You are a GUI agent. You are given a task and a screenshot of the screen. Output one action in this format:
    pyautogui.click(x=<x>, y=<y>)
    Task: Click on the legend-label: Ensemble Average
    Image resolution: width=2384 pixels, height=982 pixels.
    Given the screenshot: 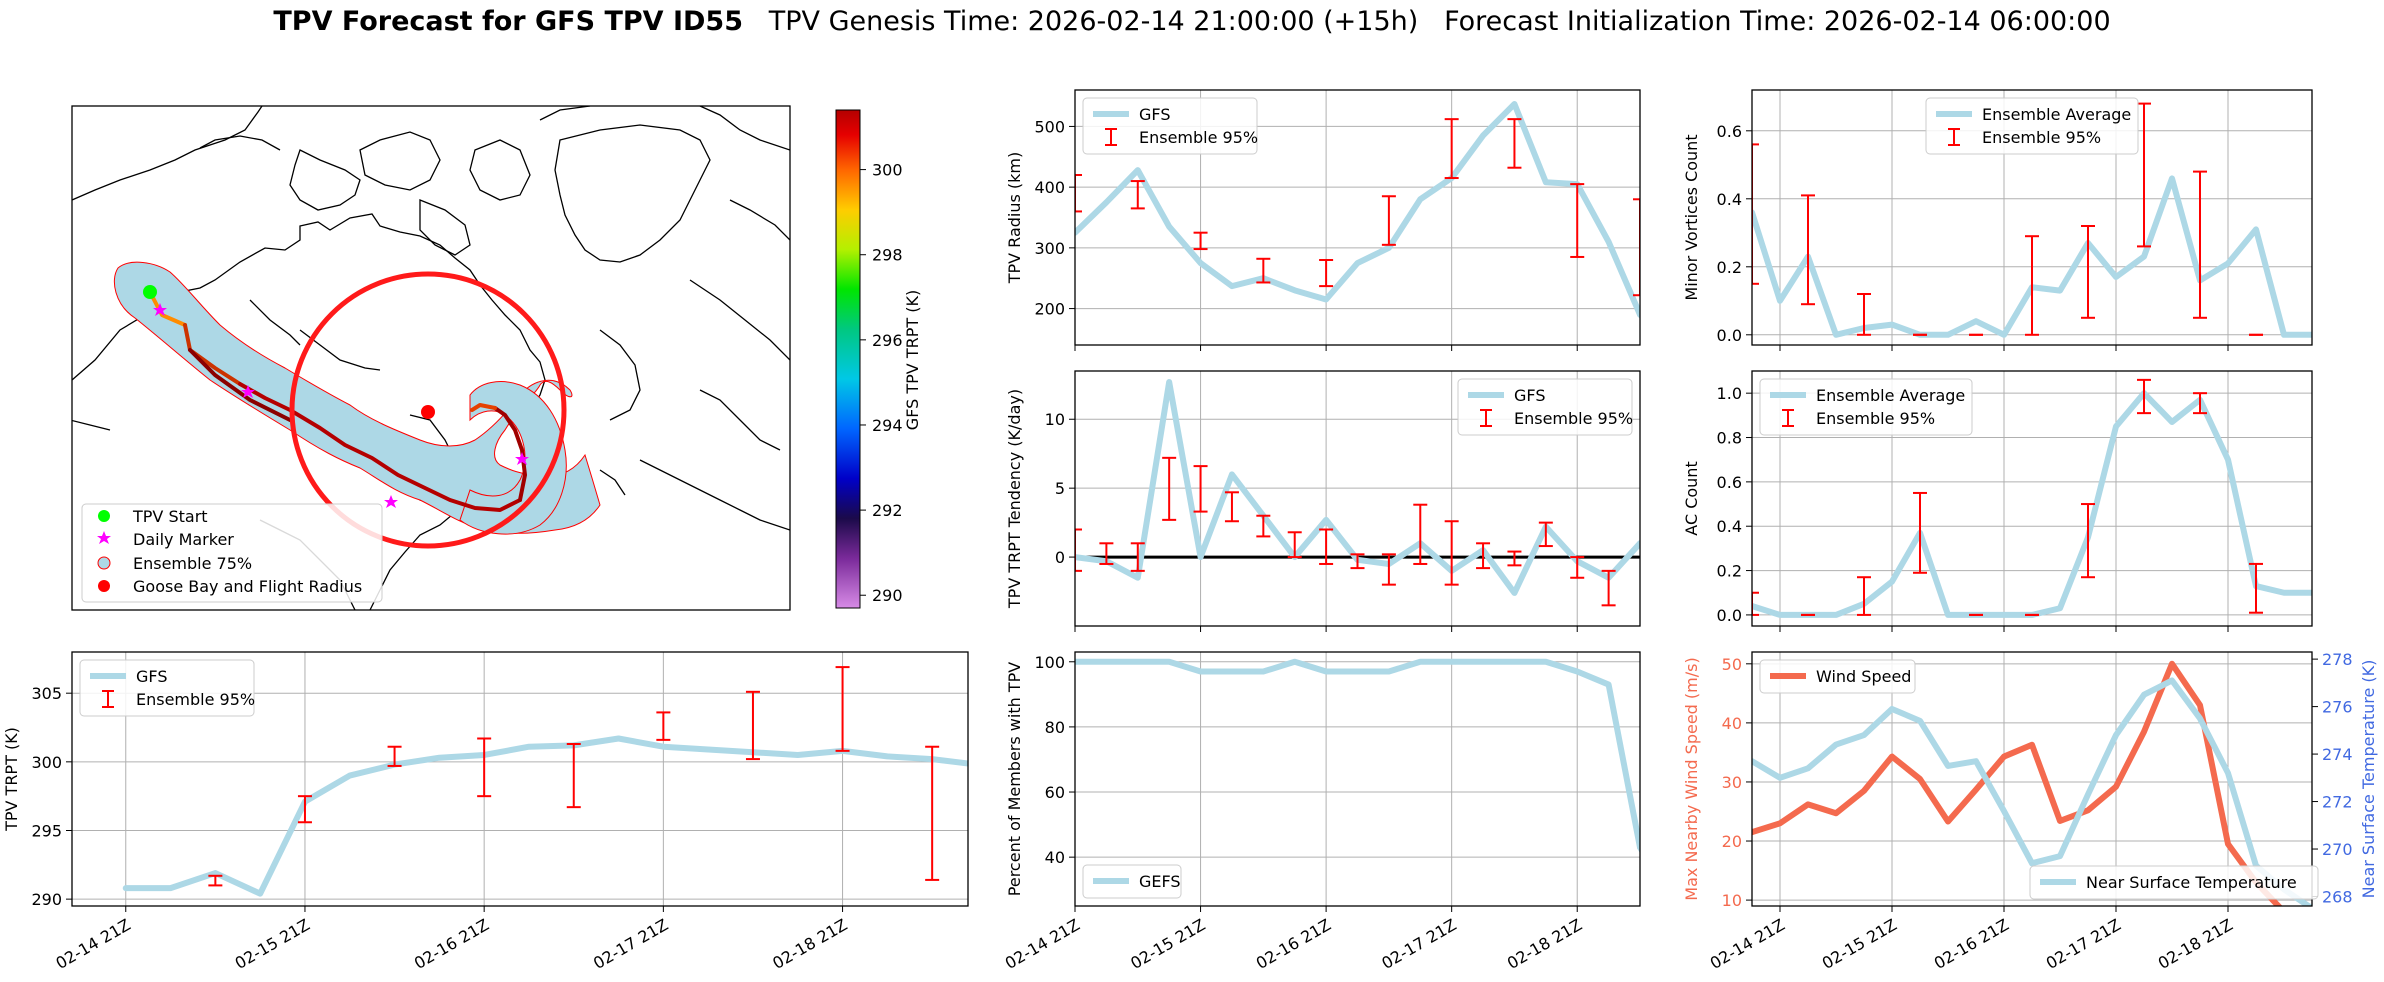 What is the action you would take?
    pyautogui.click(x=1890, y=395)
    